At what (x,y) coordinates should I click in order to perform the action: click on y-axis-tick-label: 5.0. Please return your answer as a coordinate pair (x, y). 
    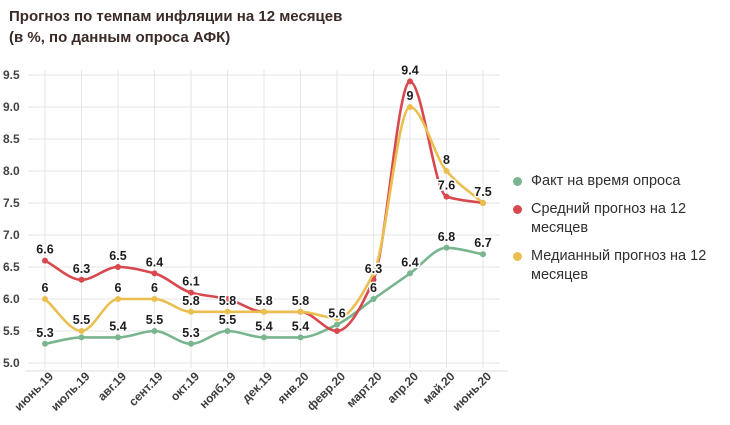
    Looking at the image, I should click on (11, 363).